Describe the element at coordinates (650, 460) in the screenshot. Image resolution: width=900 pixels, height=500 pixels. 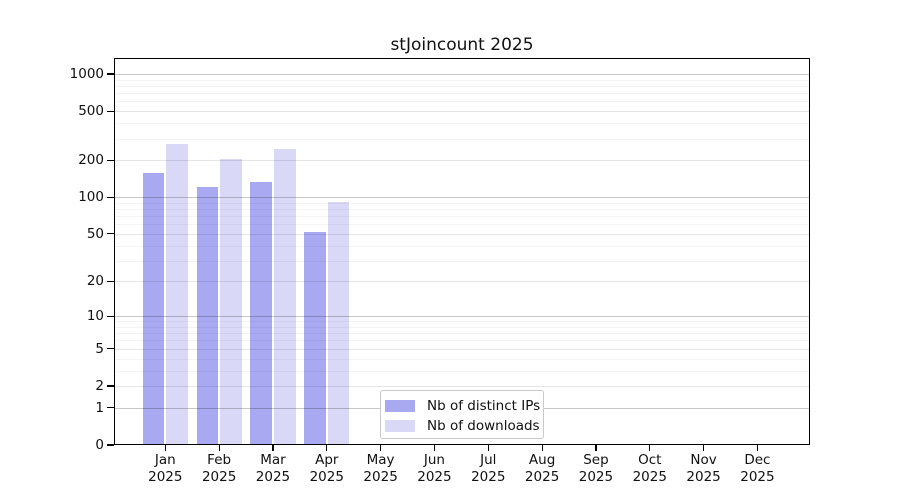
I see `x-tick-month: Oct` at that location.